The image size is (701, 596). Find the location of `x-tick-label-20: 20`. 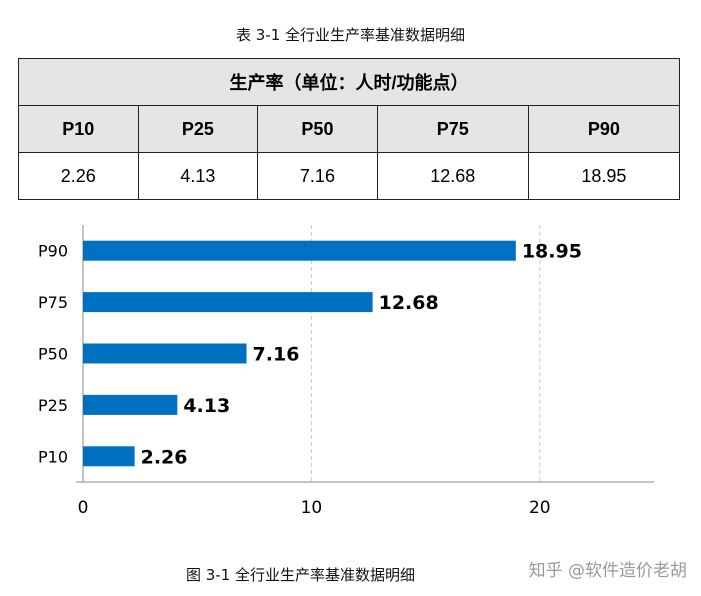

x-tick-label-20: 20 is located at coordinates (540, 508).